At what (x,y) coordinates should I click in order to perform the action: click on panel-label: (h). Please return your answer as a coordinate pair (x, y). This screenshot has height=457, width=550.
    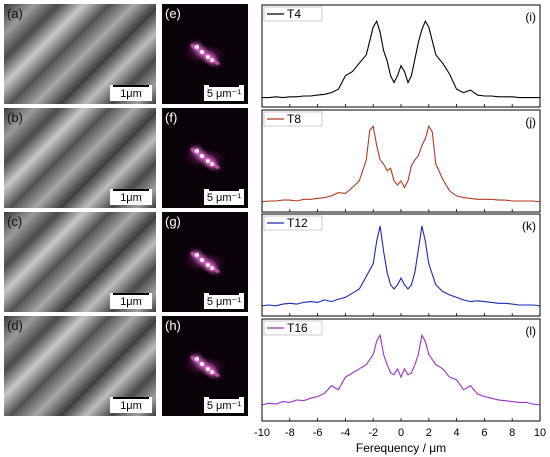
    Looking at the image, I should click on (173, 325).